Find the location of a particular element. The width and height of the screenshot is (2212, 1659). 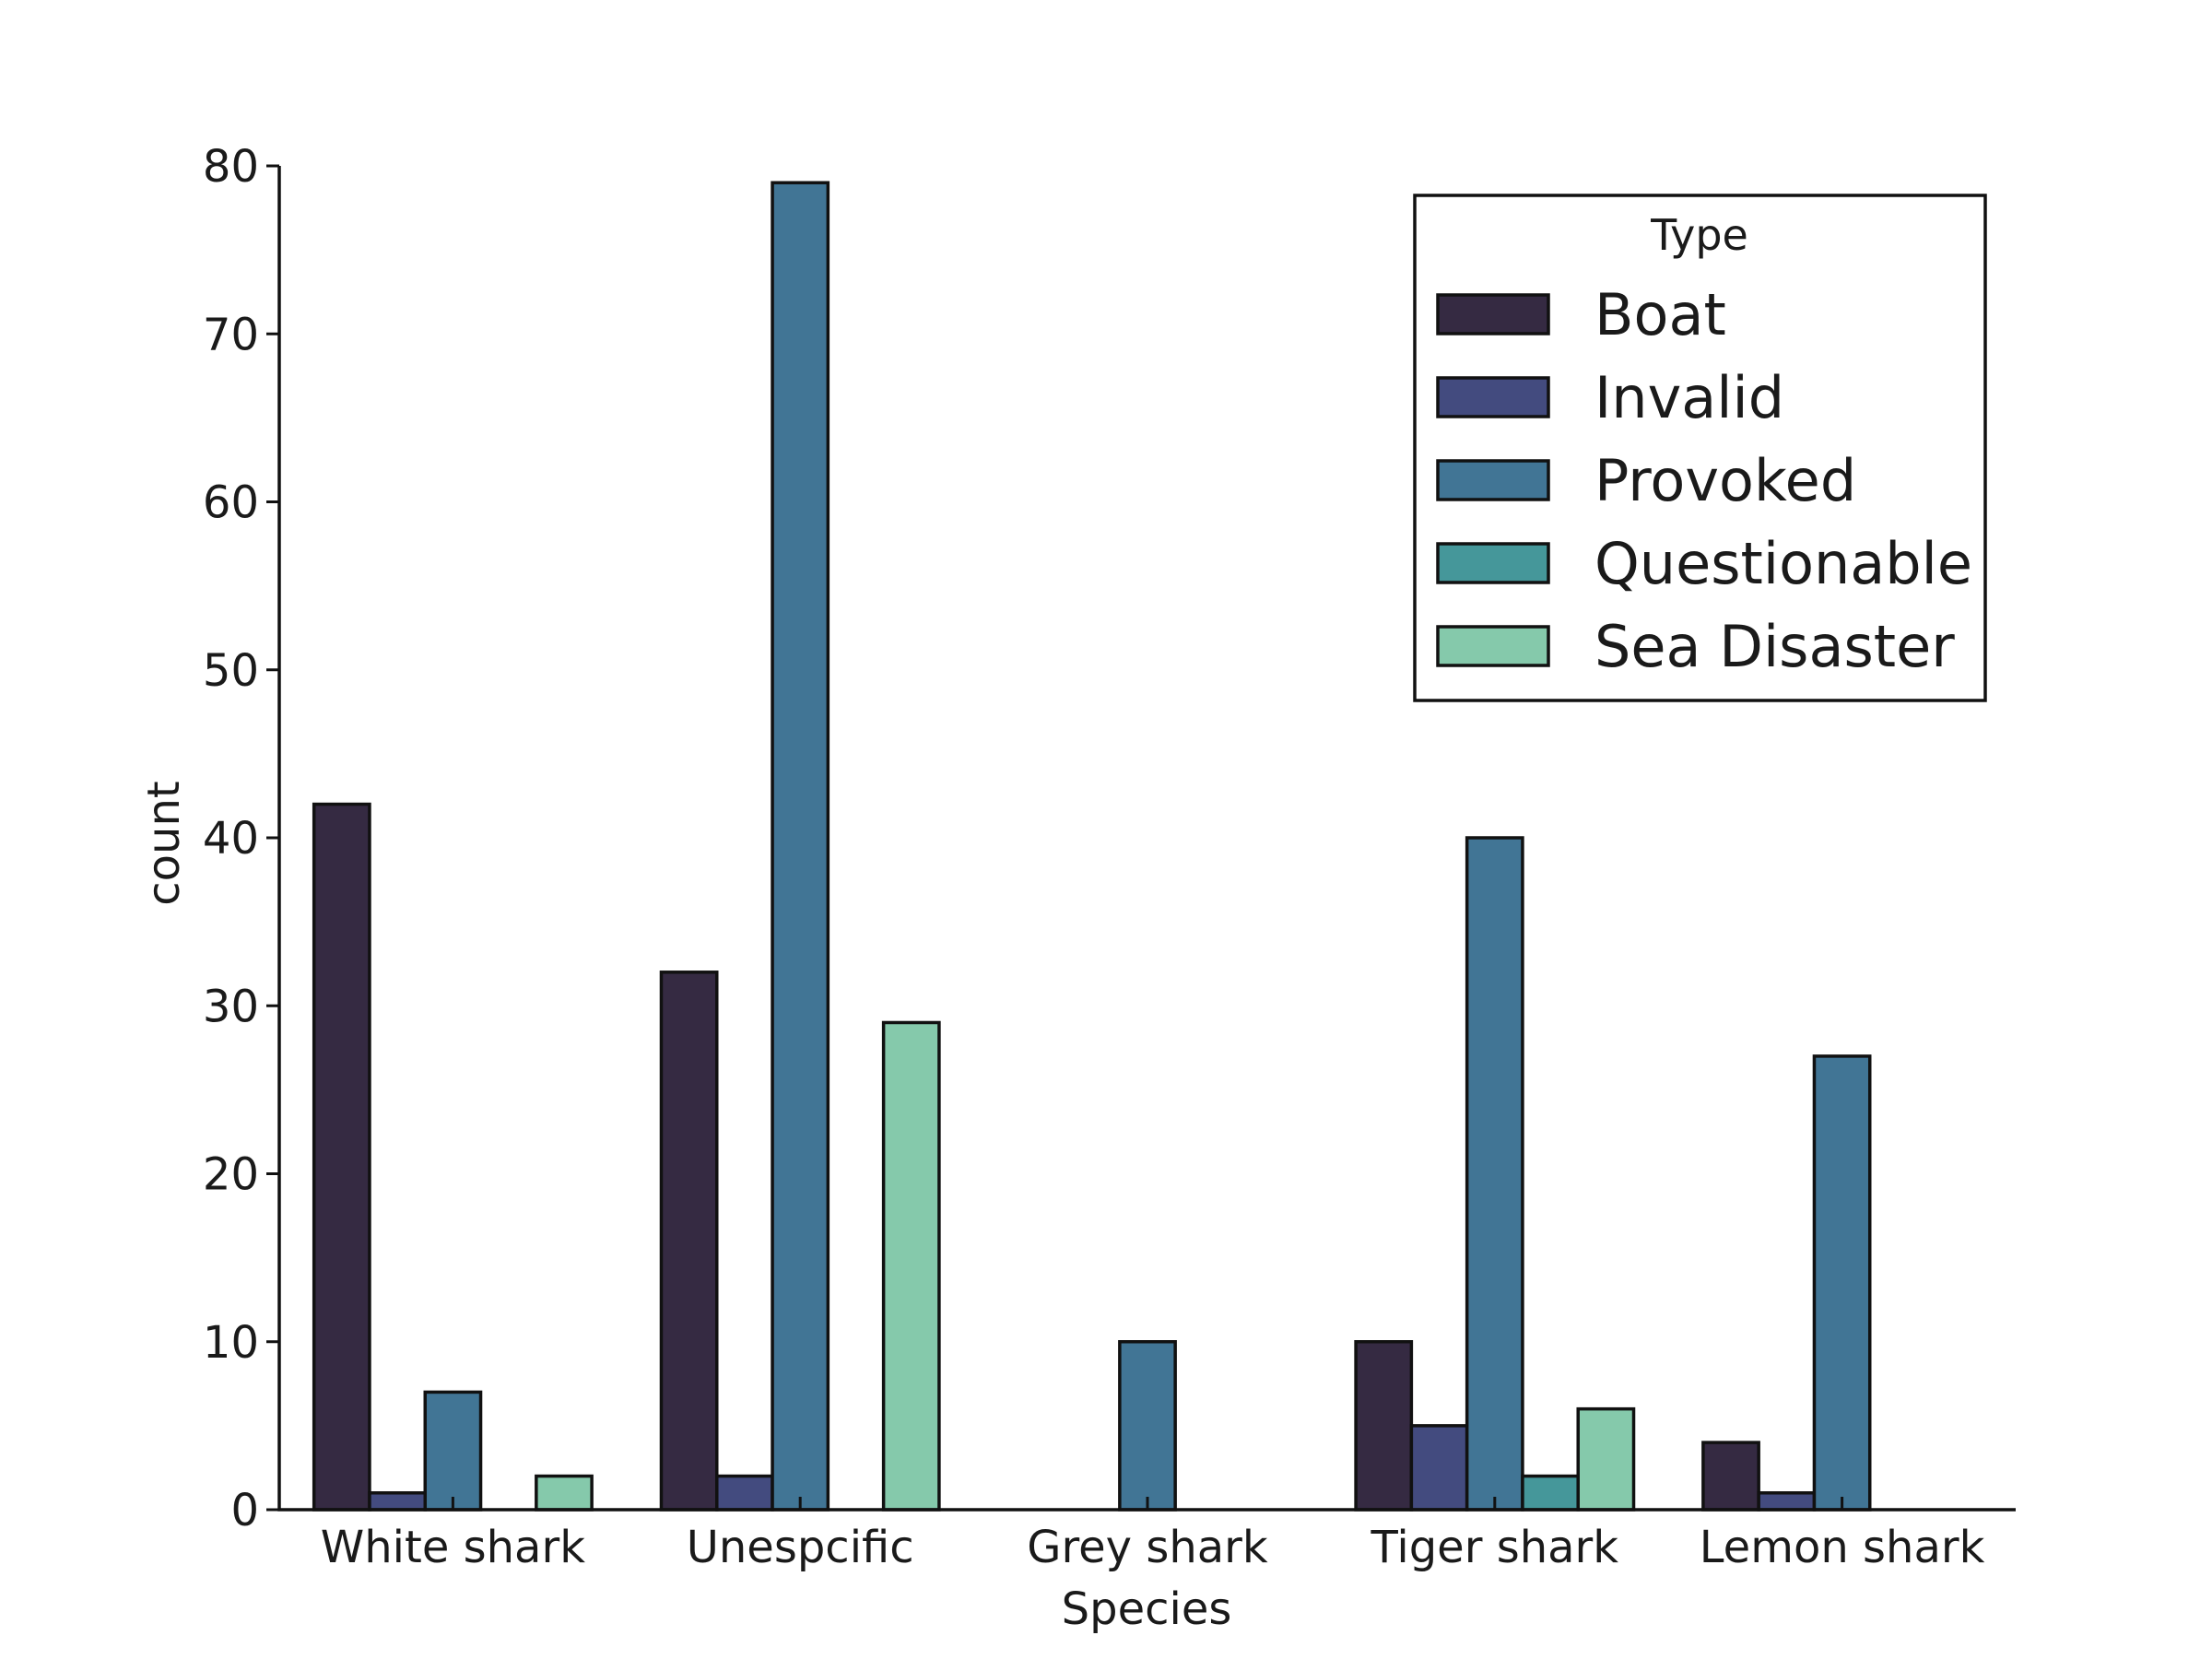

bar-boat-unespcific is located at coordinates (689, 1241).